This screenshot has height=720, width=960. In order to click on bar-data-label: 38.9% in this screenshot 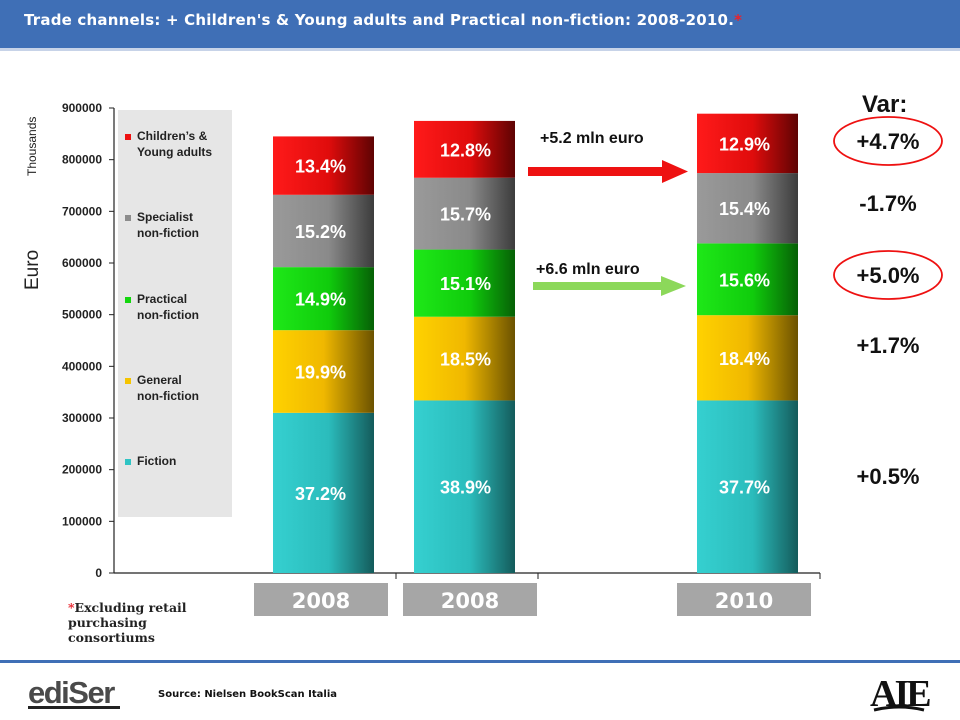, I will do `click(465, 488)`.